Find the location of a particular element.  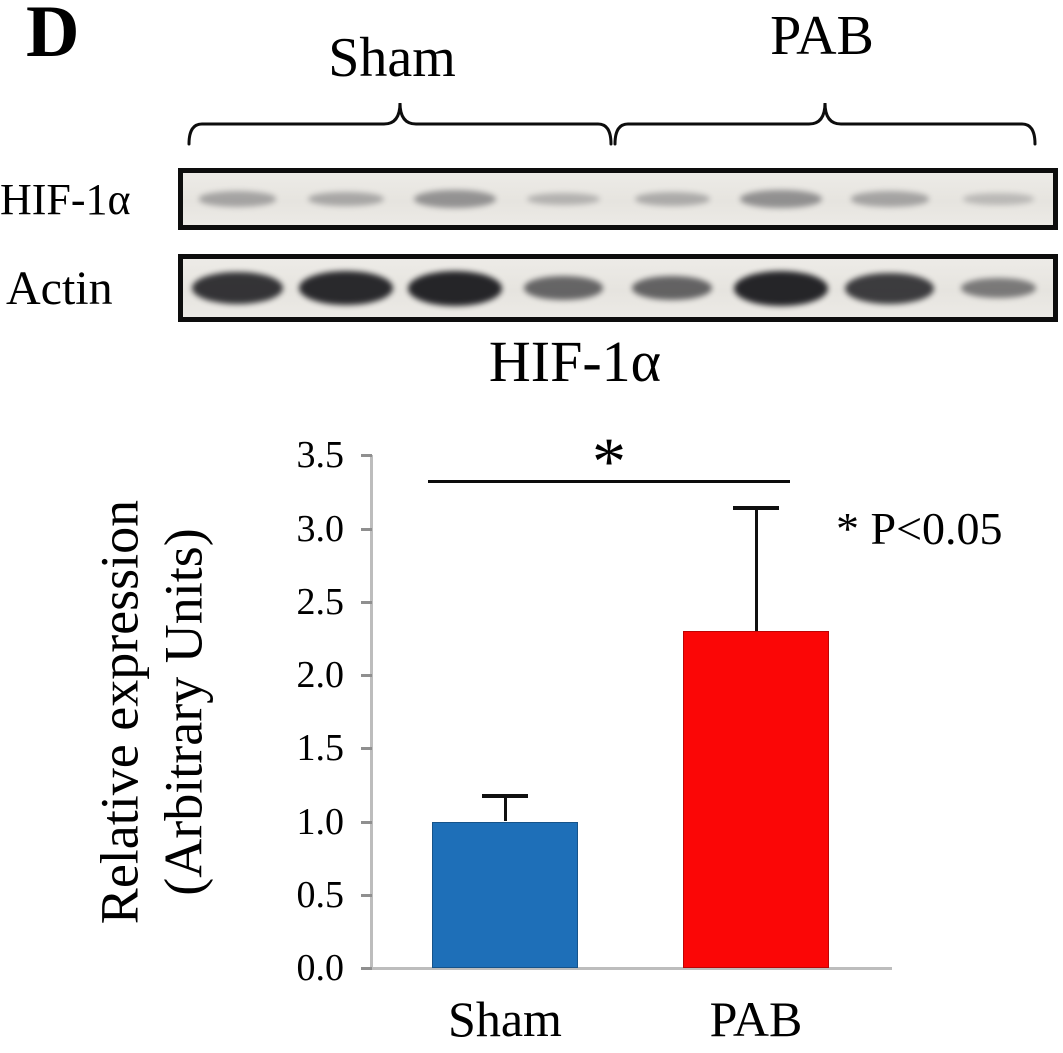

sham-group-brace-icon is located at coordinates (400, 124).